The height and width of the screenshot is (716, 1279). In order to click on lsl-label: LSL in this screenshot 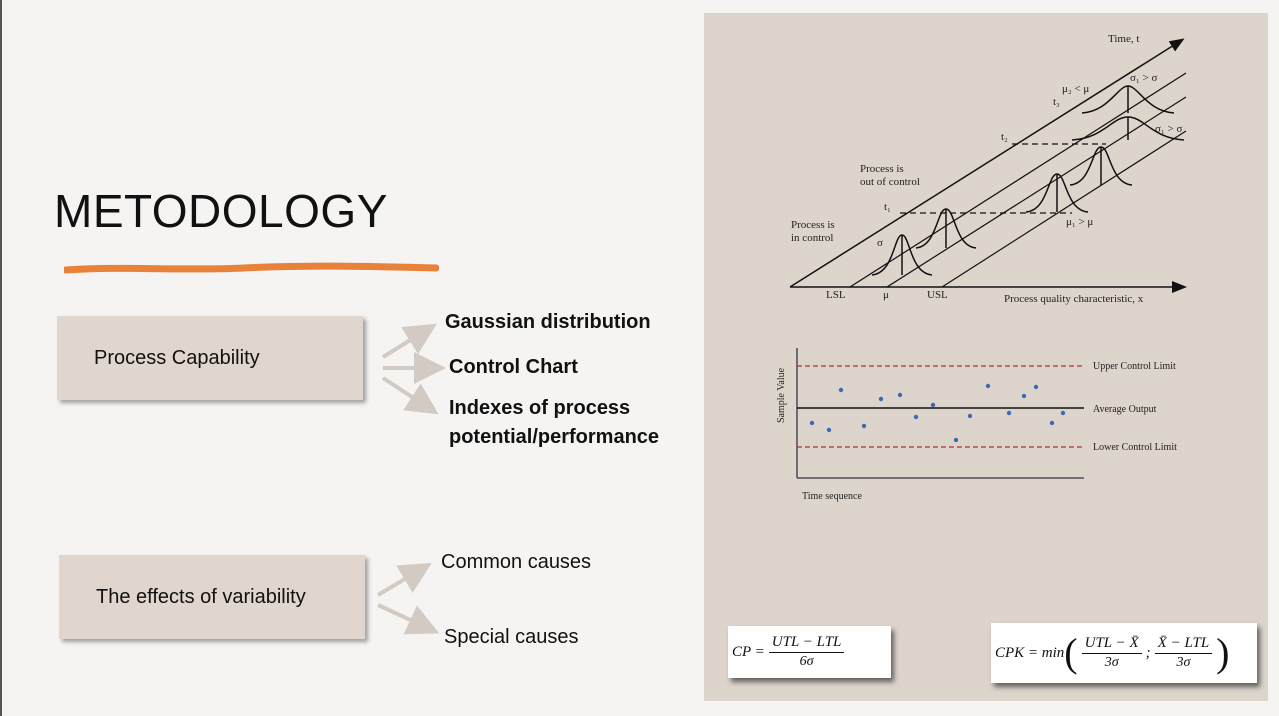, I will do `click(836, 295)`.